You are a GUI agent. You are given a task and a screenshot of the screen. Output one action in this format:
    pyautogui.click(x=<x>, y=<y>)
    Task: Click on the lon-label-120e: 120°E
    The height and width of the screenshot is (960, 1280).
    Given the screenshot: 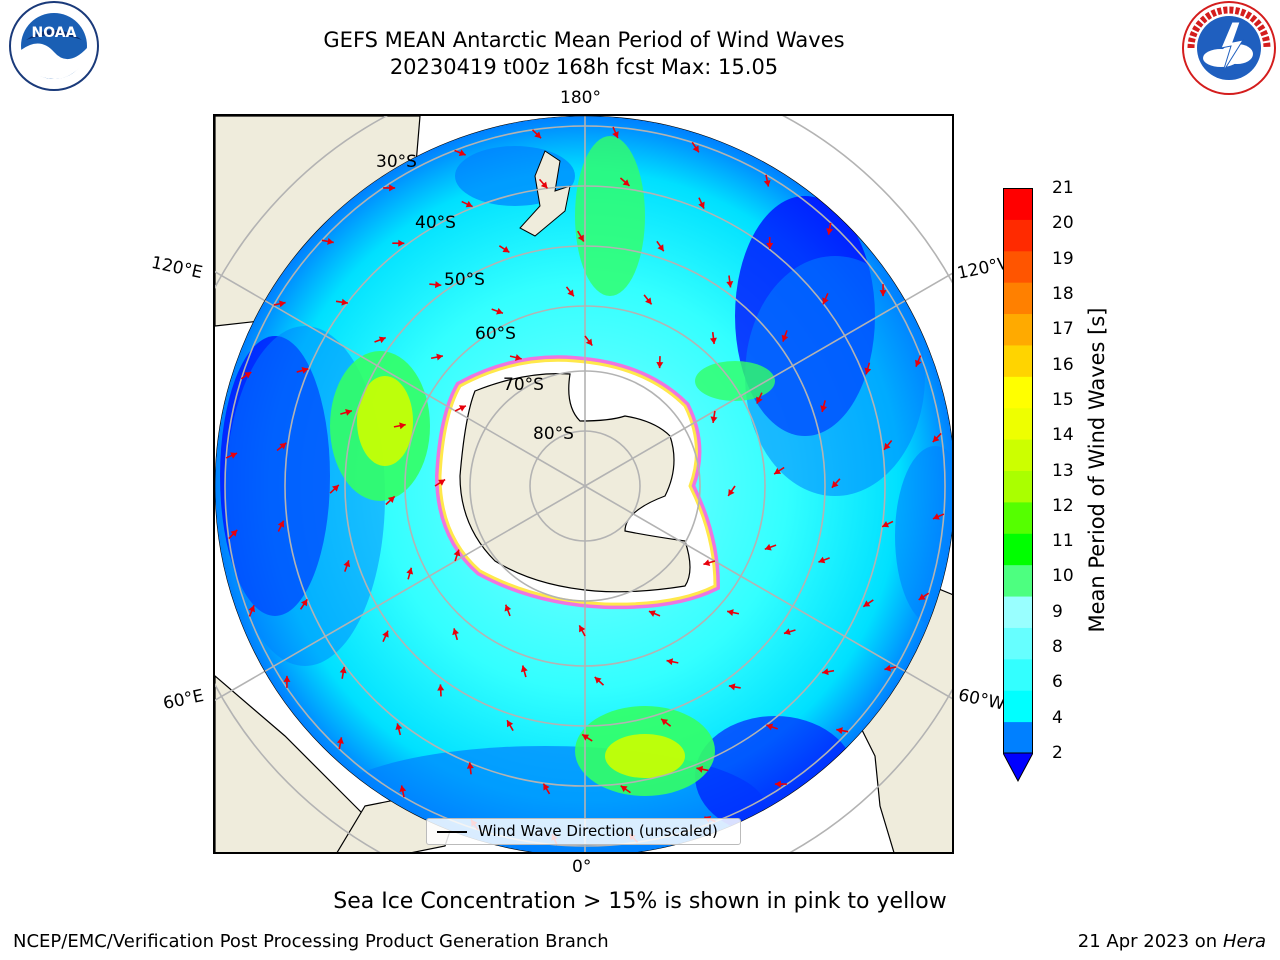 What is the action you would take?
    pyautogui.click(x=177, y=268)
    